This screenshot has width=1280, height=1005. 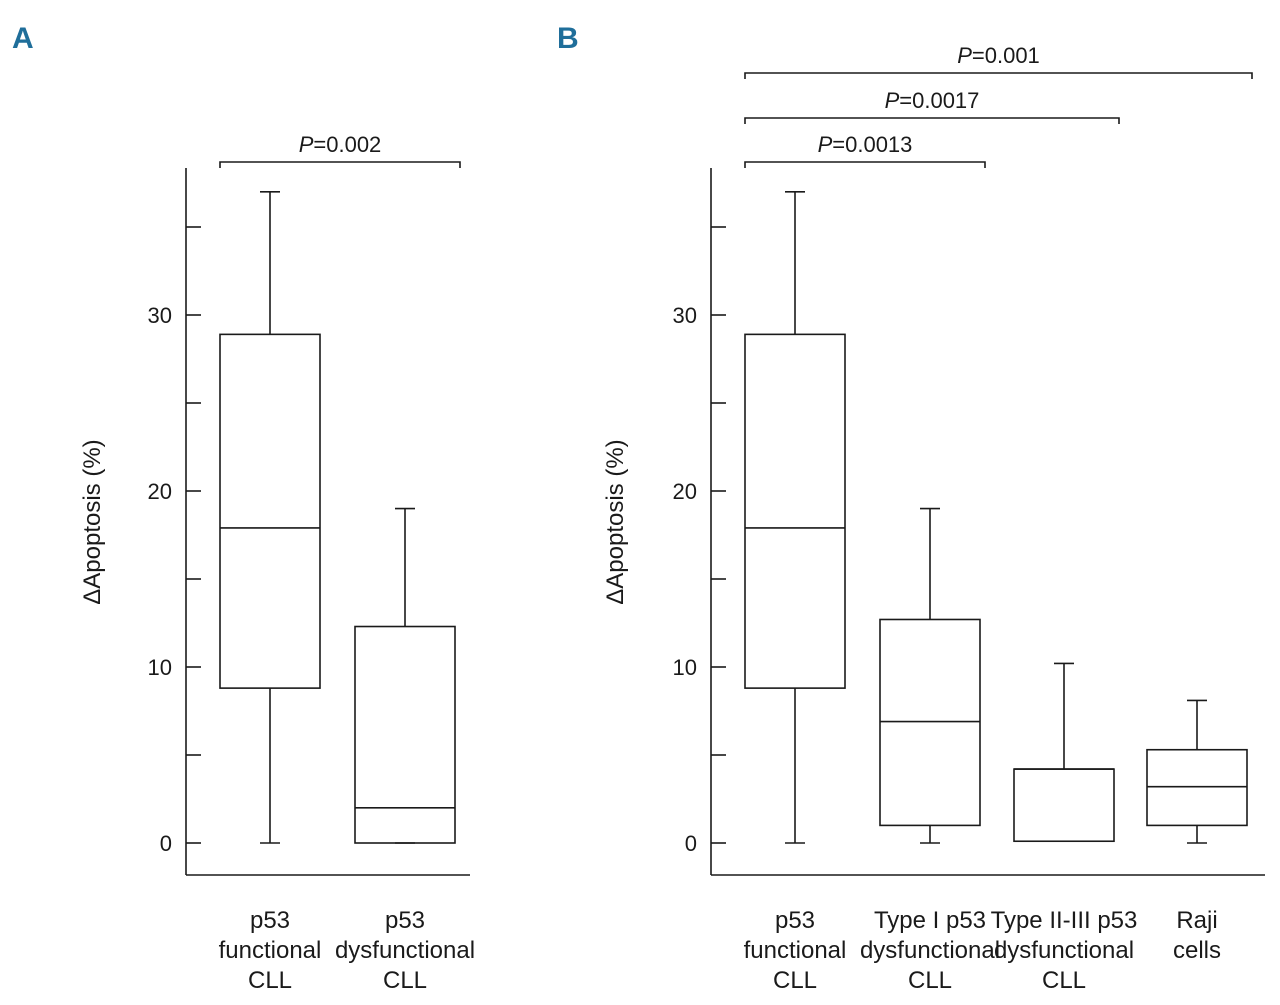 I want to click on p-value-label: P=0.0017, so click(x=932, y=100).